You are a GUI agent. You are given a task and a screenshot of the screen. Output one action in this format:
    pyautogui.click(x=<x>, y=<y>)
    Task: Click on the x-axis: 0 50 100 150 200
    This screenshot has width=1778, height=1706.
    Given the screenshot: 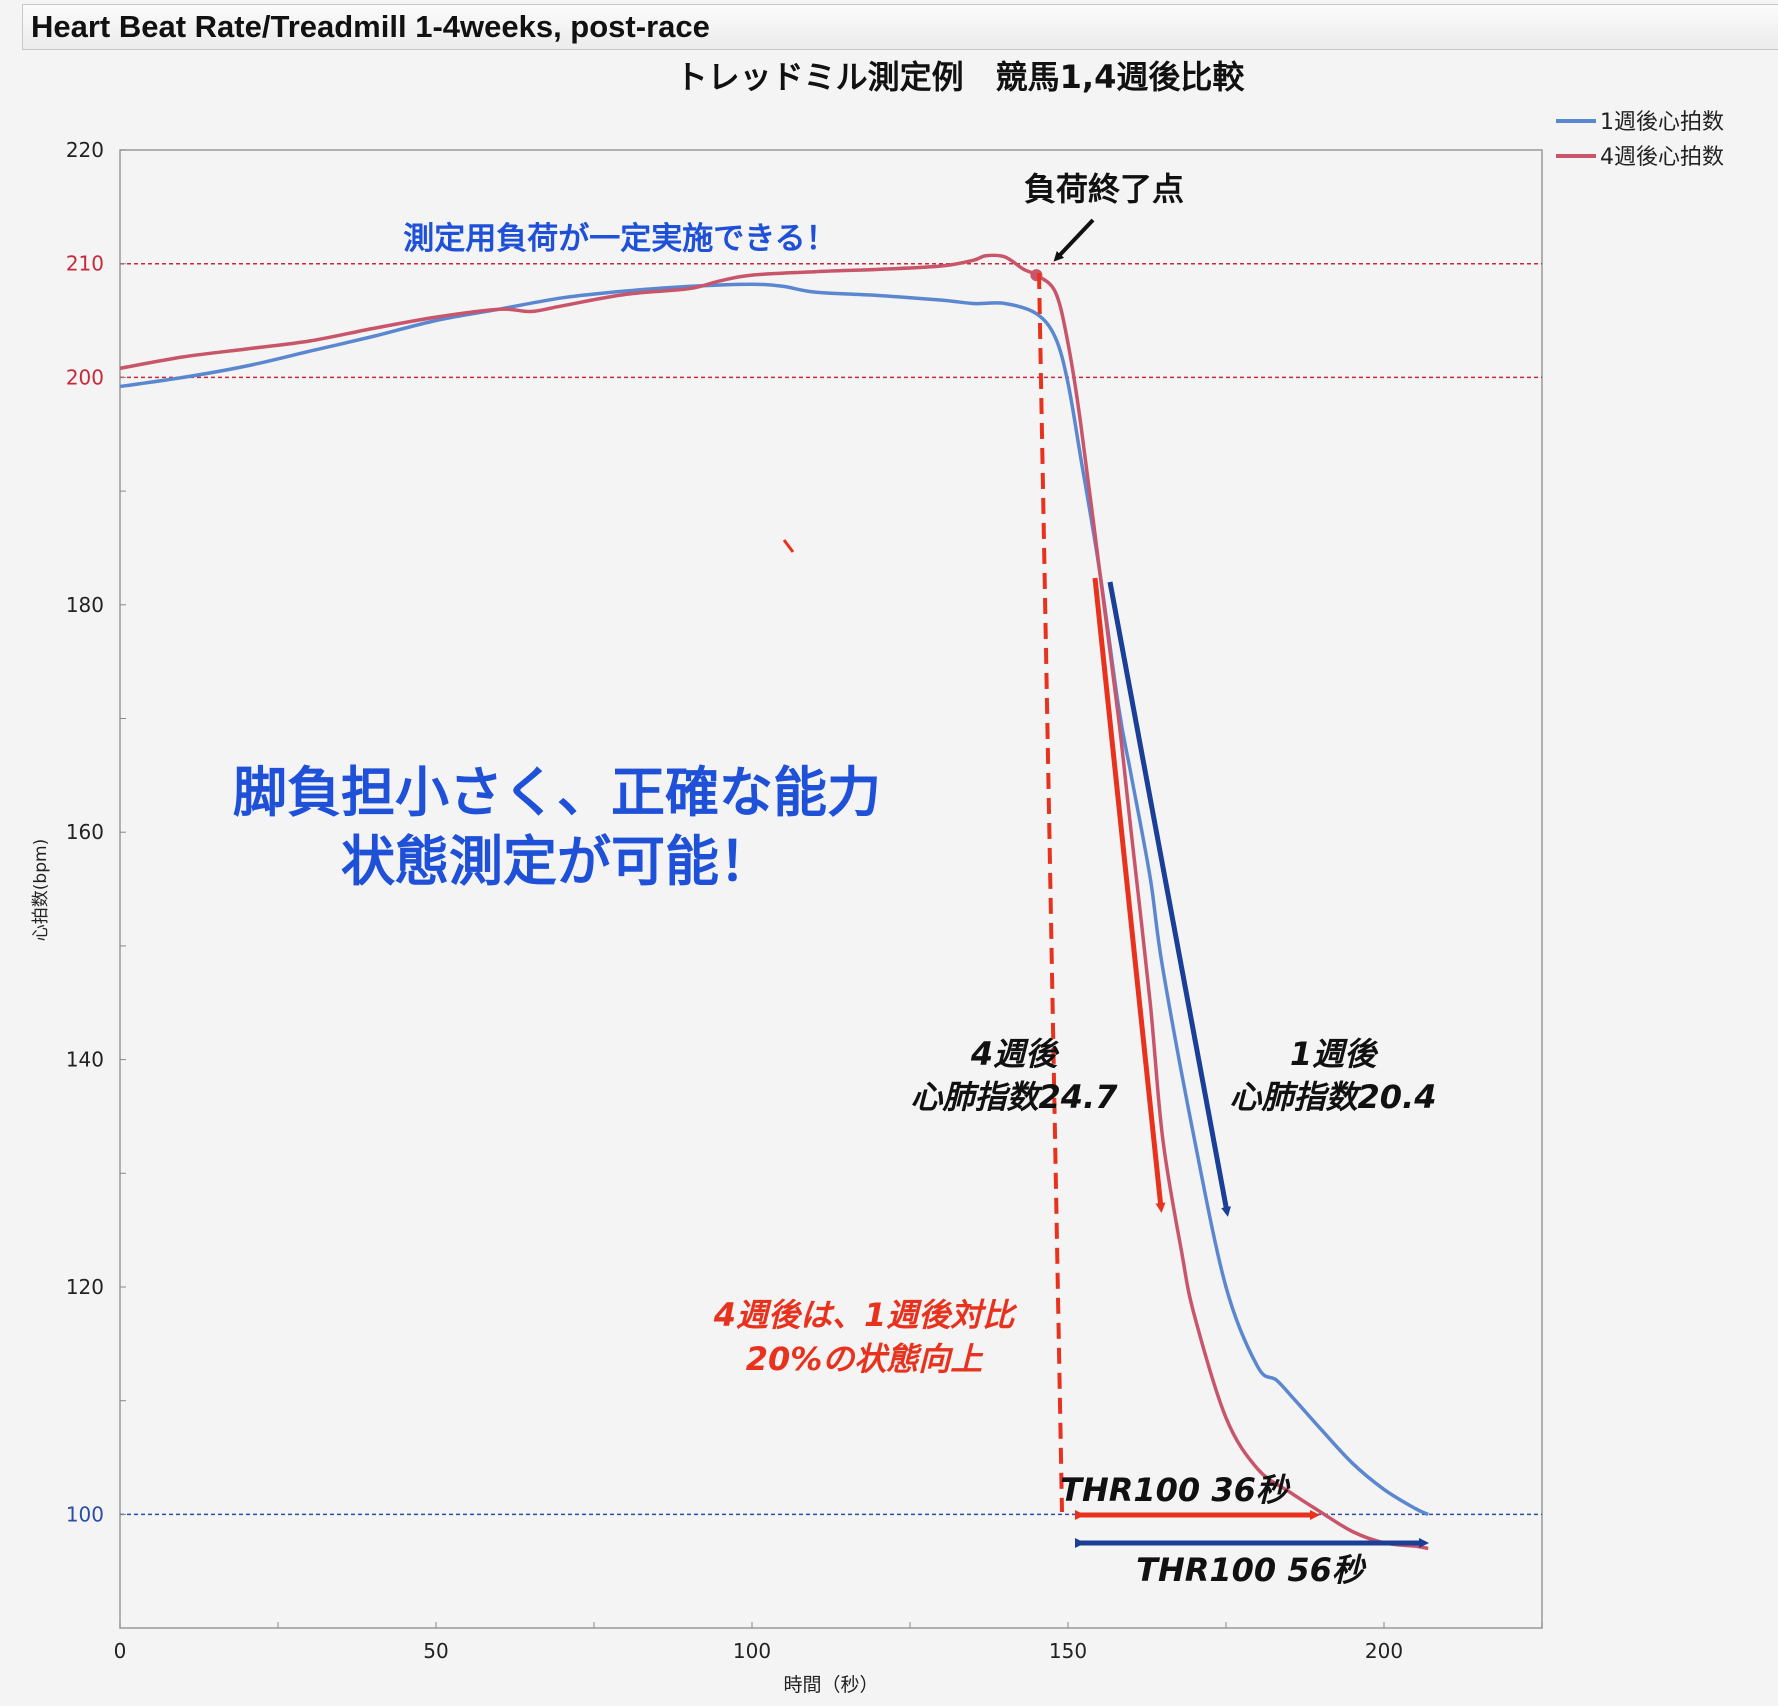 What is the action you would take?
    pyautogui.click(x=828, y=1642)
    